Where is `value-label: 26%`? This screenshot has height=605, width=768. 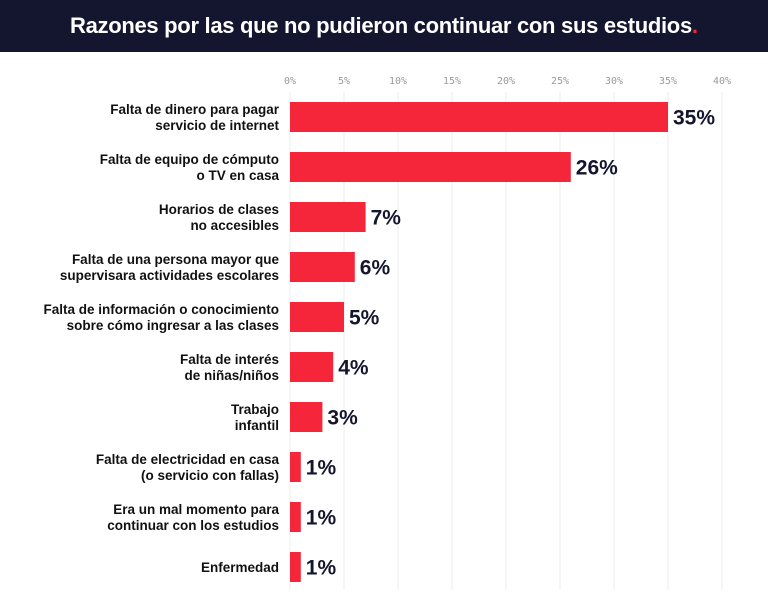 value-label: 26% is located at coordinates (597, 168).